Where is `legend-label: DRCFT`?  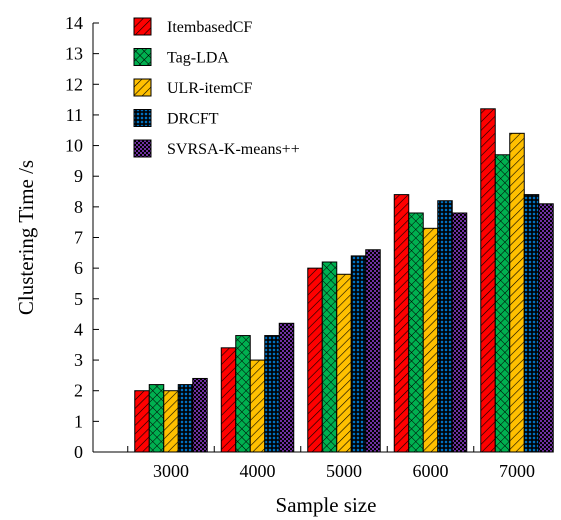 legend-label: DRCFT is located at coordinates (193, 119).